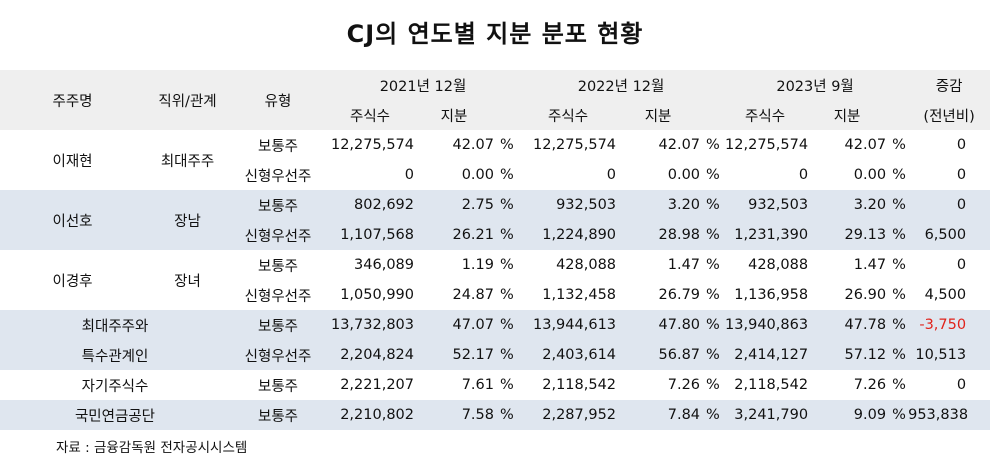 The image size is (990, 476). I want to click on stake-2021: 0.00, so click(477, 175).